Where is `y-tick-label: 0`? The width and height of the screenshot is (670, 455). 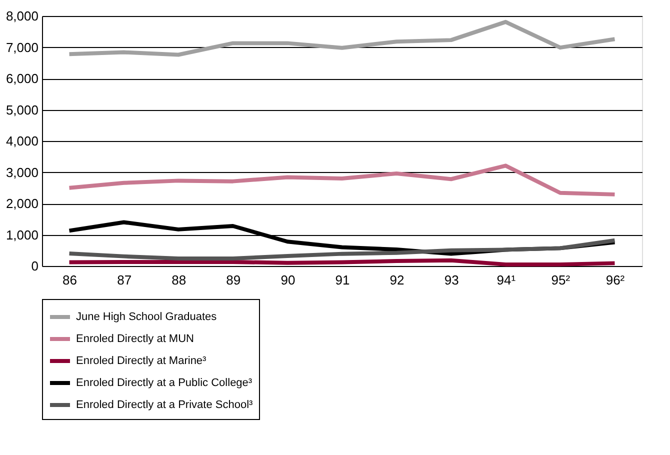
y-tick-label: 0 is located at coordinates (34, 266).